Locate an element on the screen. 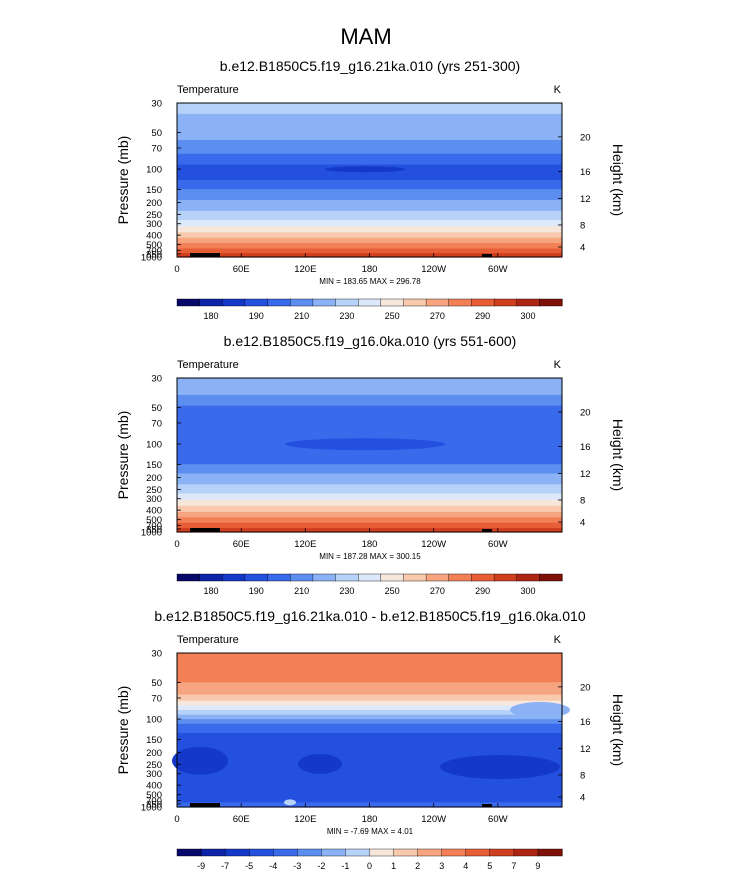 This screenshot has width=733, height=872. y-tick-label: 70 is located at coordinates (156, 698).